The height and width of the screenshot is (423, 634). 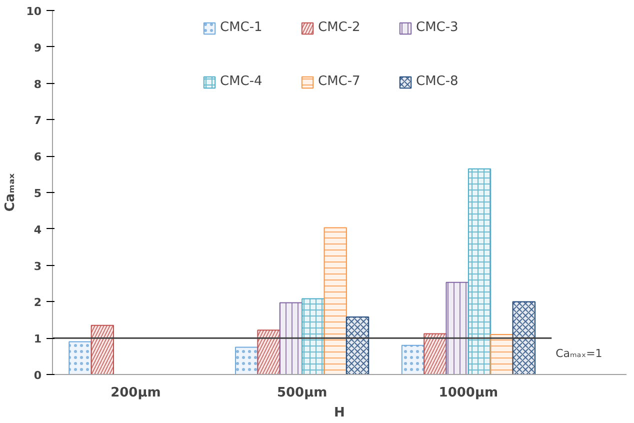 What do you see at coordinates (340, 27) in the screenshot?
I see `legend-label: CMC-2` at bounding box center [340, 27].